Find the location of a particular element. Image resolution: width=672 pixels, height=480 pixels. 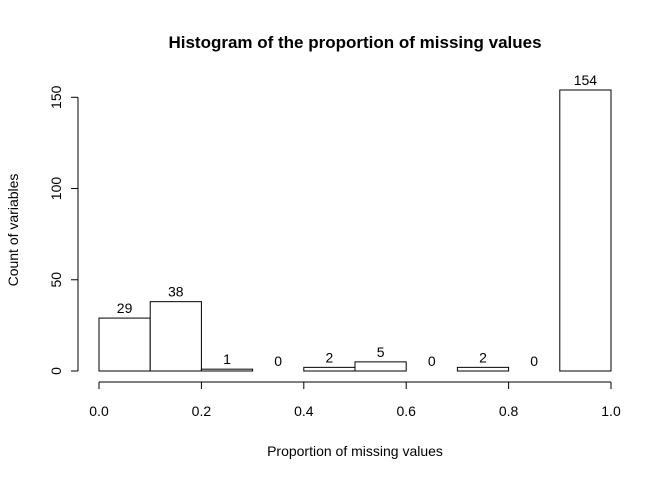

x-tick-label: 0.0 is located at coordinates (99, 411).